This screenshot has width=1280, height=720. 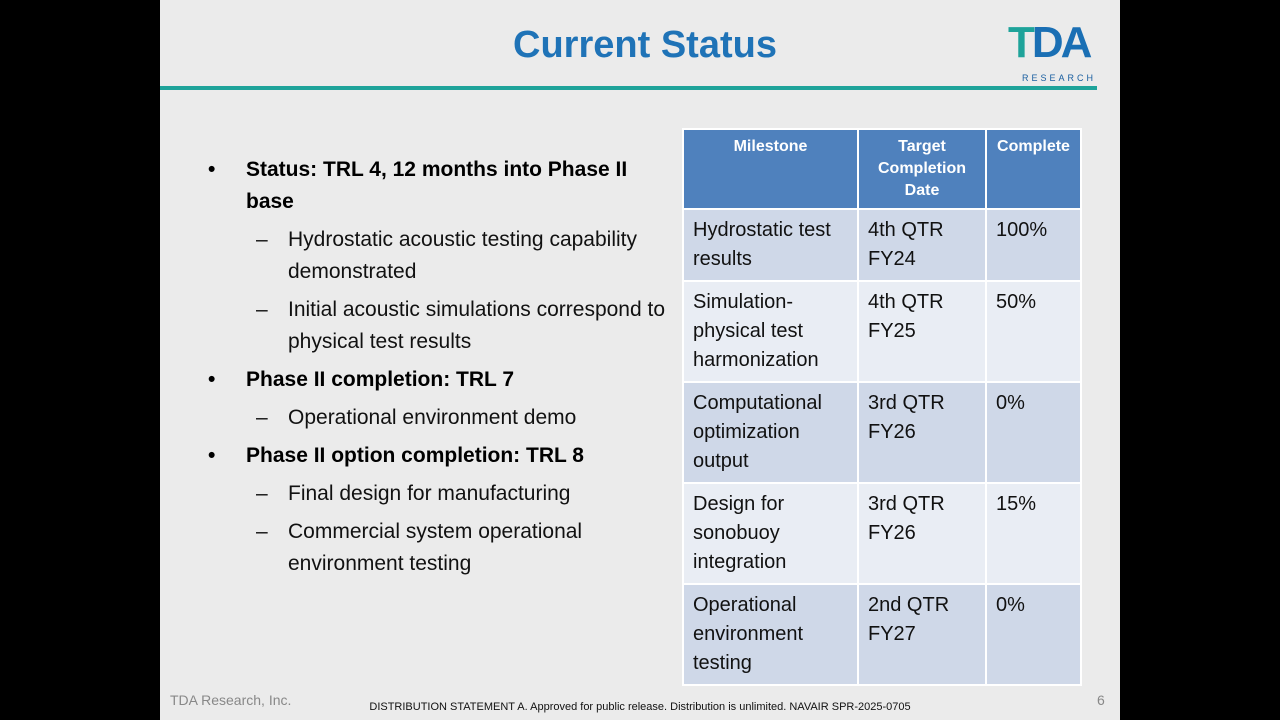 I want to click on logo-letter: T, so click(x=1021, y=42).